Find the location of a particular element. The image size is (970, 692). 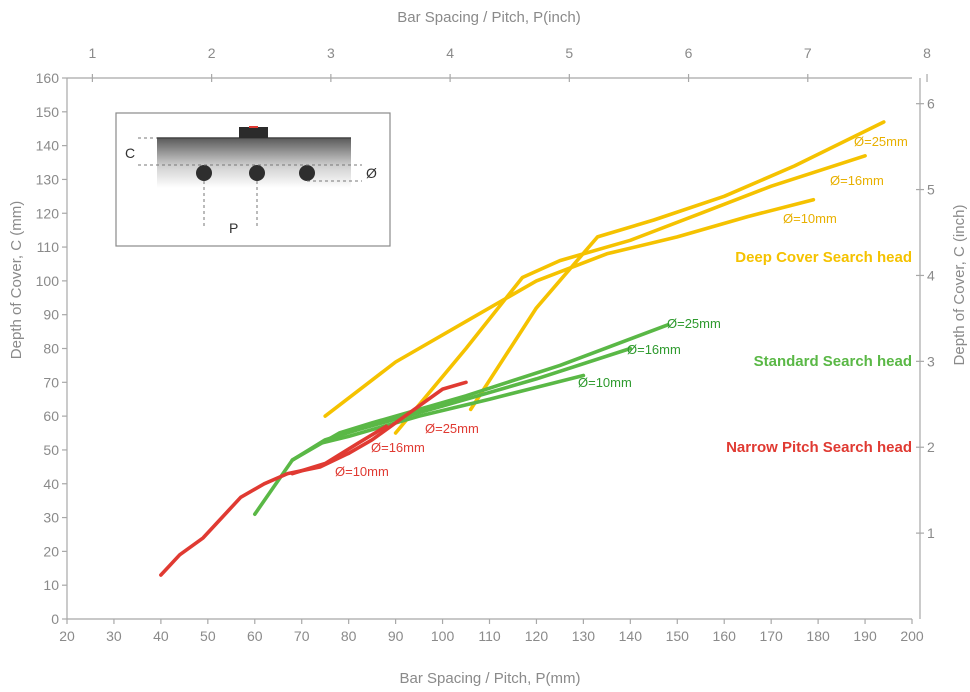

annotation-narrow-10mm: Ø=10mm is located at coordinates (362, 471).